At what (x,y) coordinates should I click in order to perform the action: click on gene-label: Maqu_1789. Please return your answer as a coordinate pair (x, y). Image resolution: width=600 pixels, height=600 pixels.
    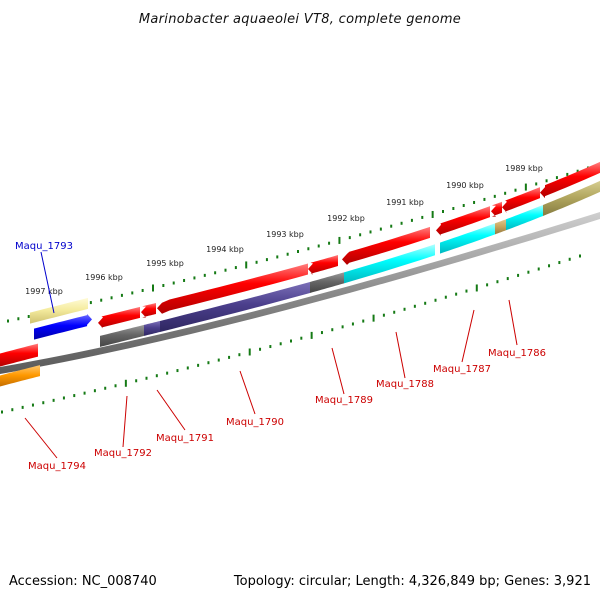
    Looking at the image, I should click on (344, 400).